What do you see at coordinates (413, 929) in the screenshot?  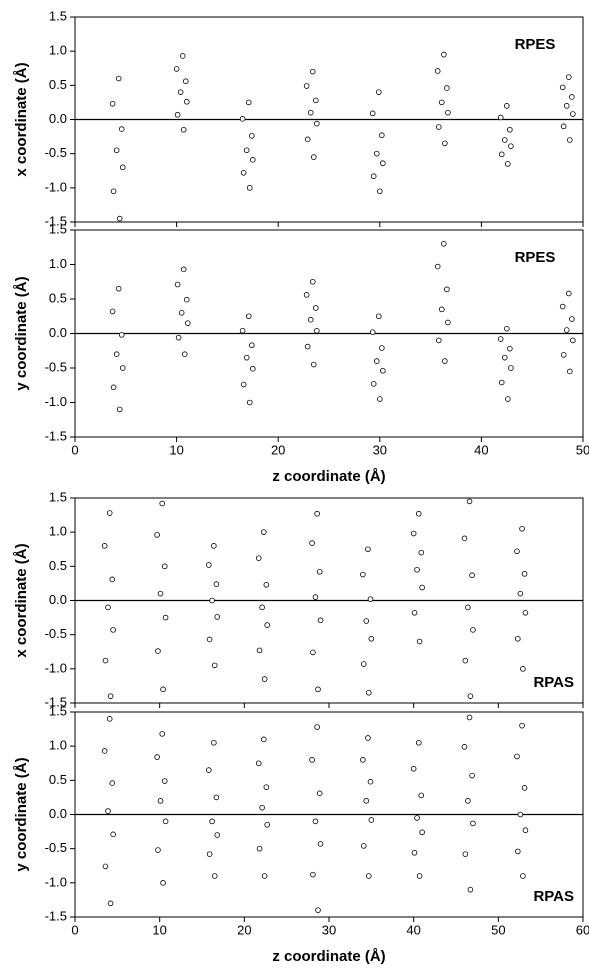 I see `x-tick-label: 40` at bounding box center [413, 929].